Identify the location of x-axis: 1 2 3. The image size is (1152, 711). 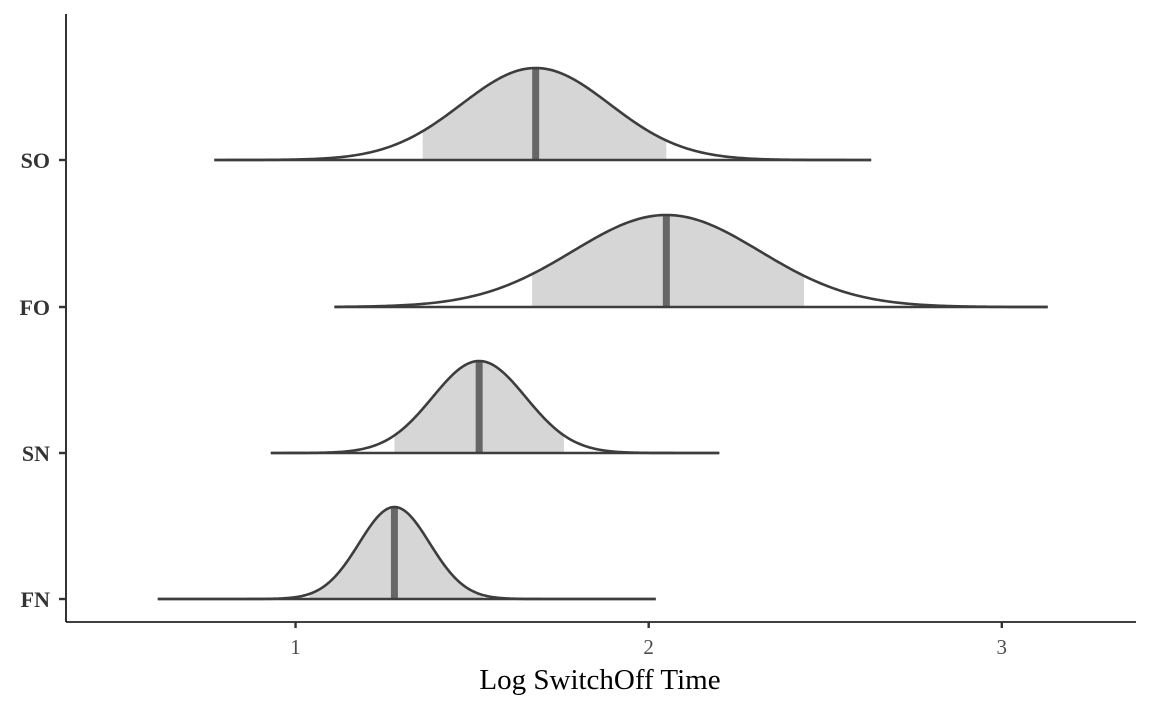
(648, 640).